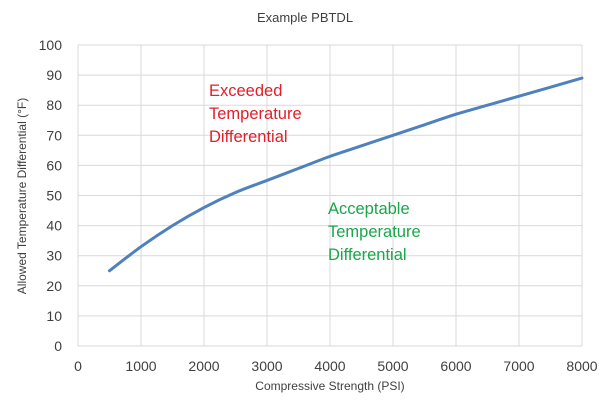  What do you see at coordinates (54, 165) in the screenshot?
I see `y-tick-label: 60` at bounding box center [54, 165].